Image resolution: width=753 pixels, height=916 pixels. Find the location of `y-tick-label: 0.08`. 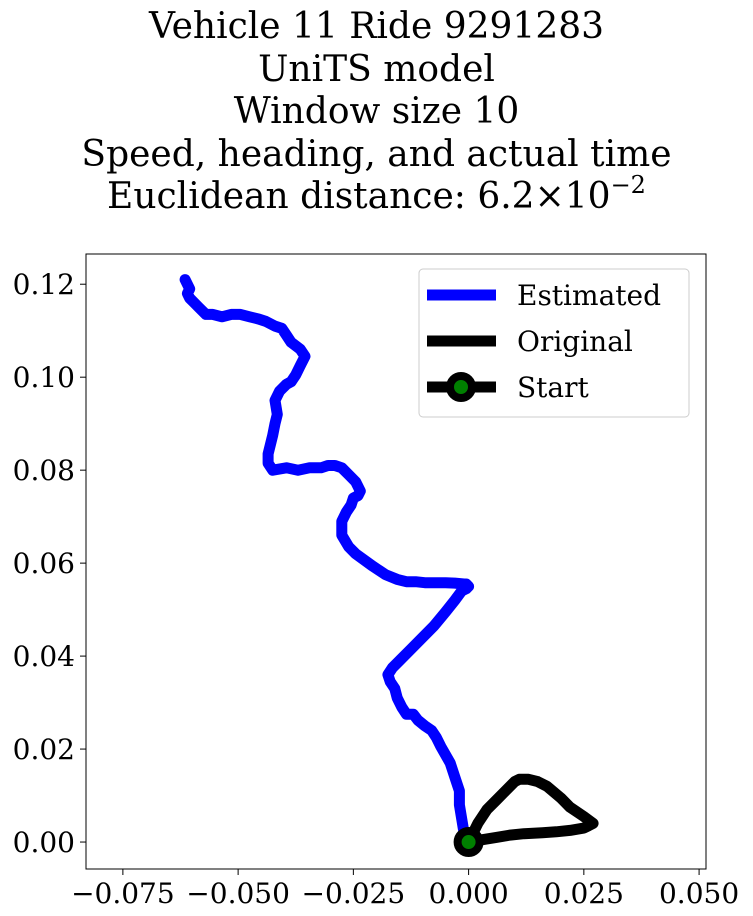

y-tick-label: 0.08 is located at coordinates (44, 470).